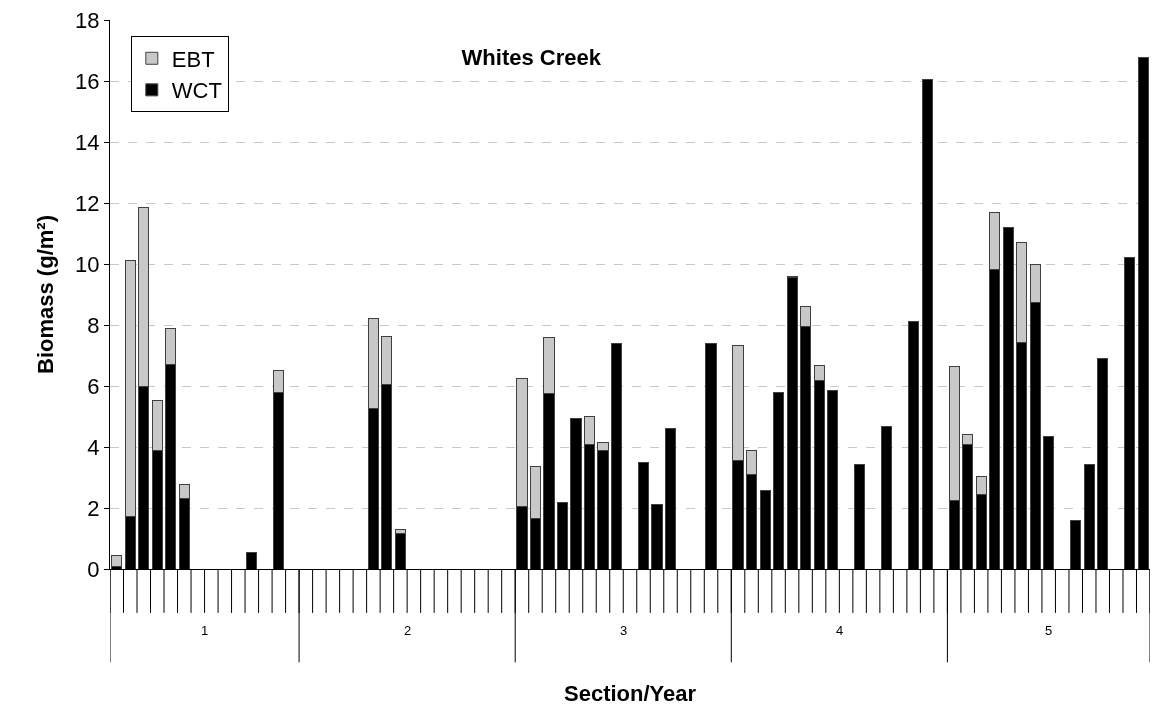 Image resolution: width=1155 pixels, height=704 pixels. I want to click on y-tick-label: 16, so click(87, 81).